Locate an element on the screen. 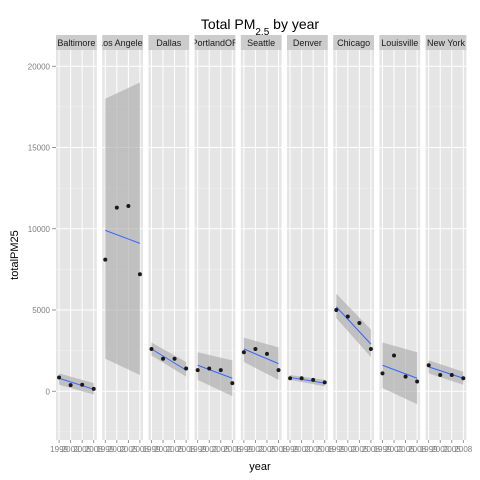  chart-title: Total PM2.5 by year is located at coordinates (260, 27).